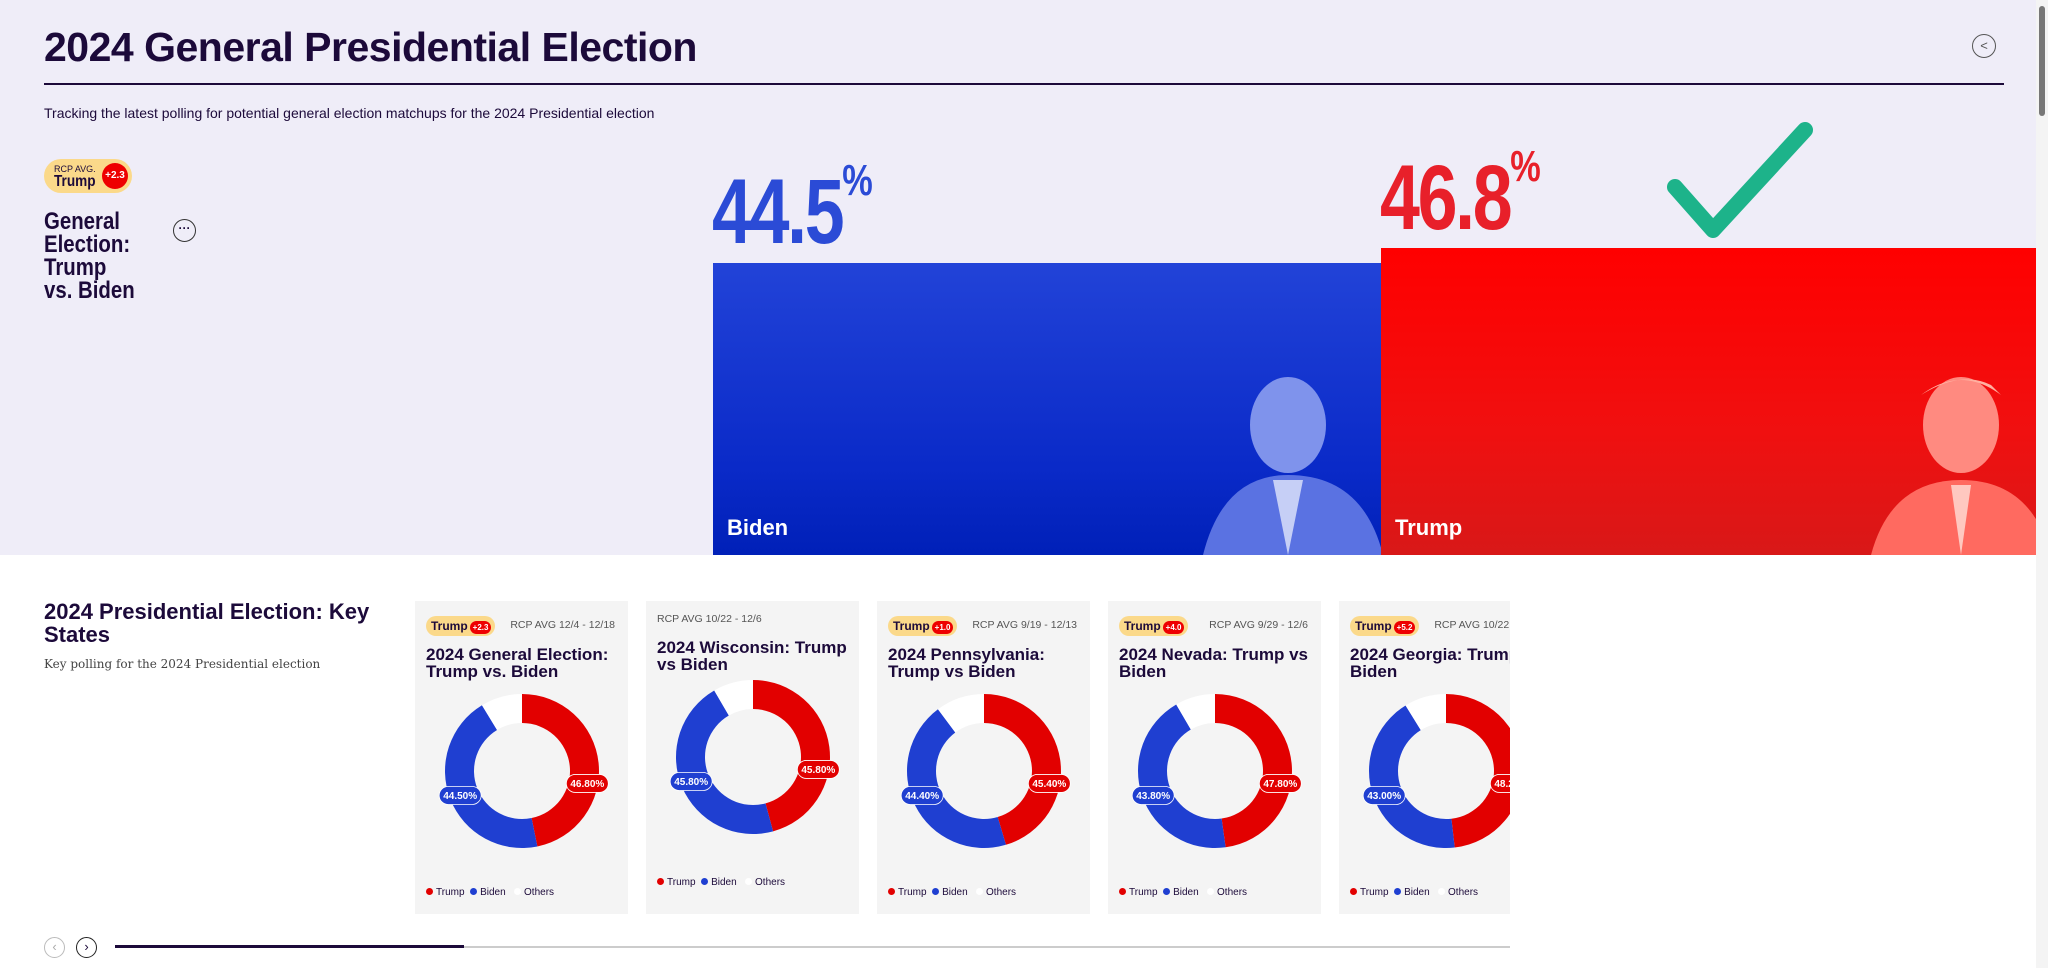 This screenshot has width=2048, height=968. I want to click on scrollbar-thumb, so click(2042, 61).